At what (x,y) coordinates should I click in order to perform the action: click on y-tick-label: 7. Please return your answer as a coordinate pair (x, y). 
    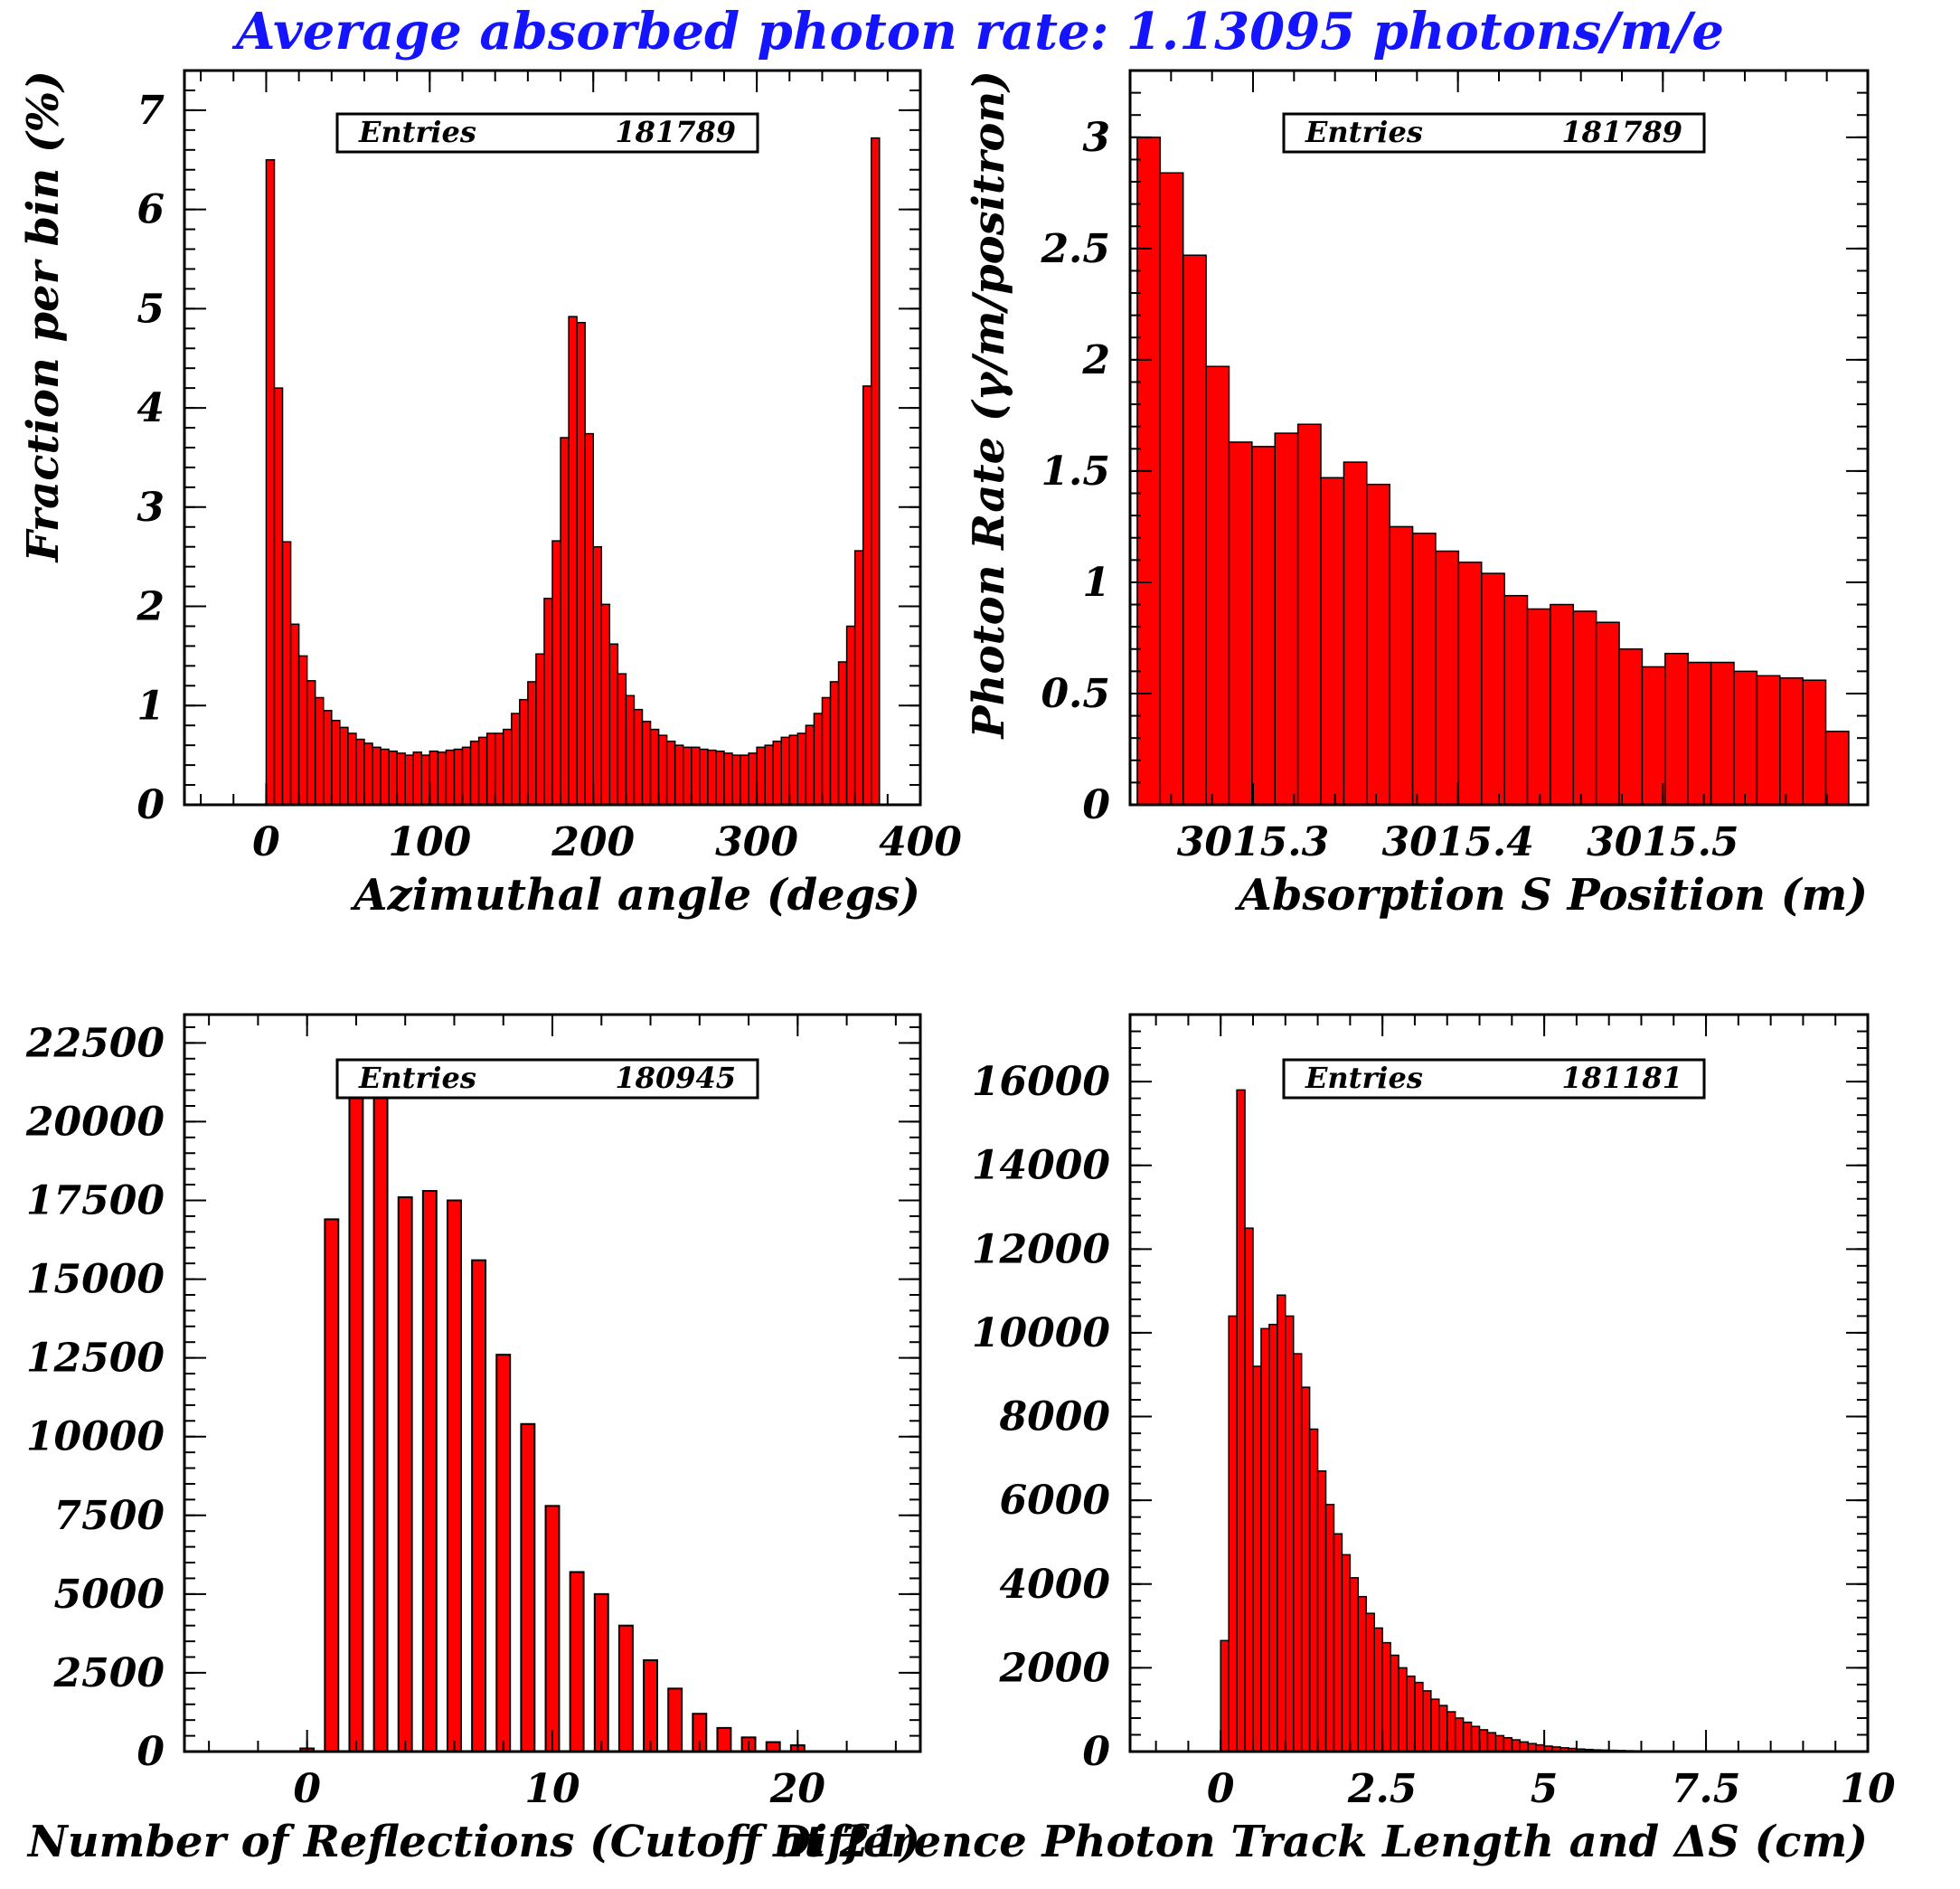
    Looking at the image, I should click on (151, 111).